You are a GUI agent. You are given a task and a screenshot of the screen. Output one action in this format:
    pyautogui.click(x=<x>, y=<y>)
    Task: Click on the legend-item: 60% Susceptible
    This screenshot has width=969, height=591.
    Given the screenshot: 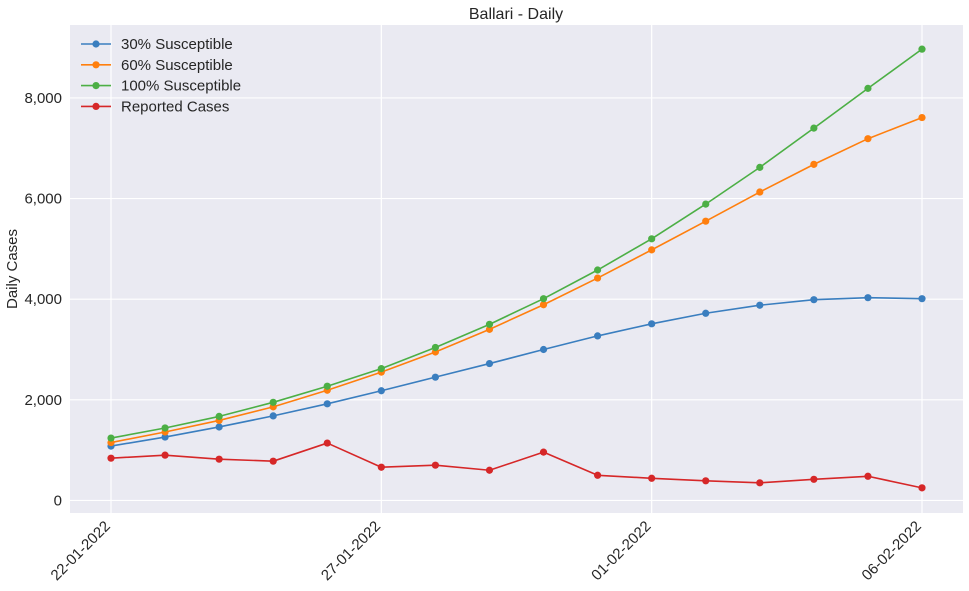 What is the action you would take?
    pyautogui.click(x=157, y=65)
    